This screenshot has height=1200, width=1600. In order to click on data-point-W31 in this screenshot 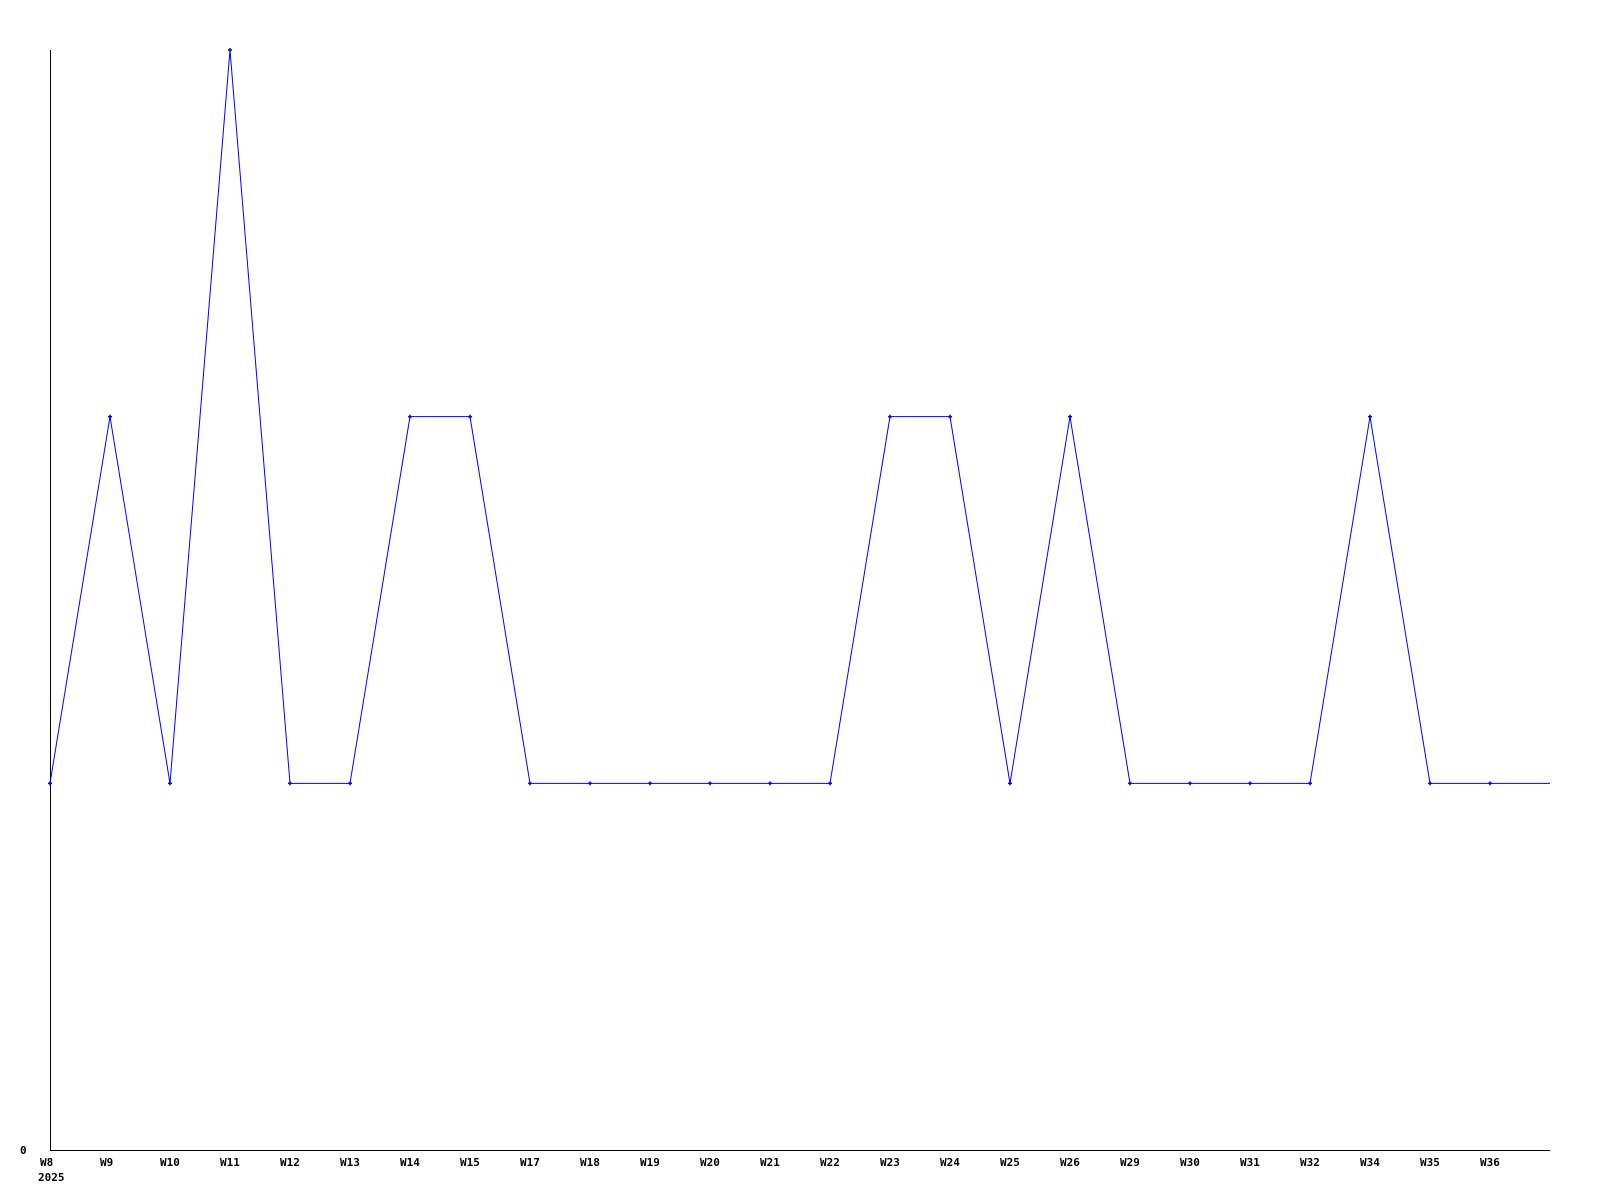, I will do `click(1250, 783)`.